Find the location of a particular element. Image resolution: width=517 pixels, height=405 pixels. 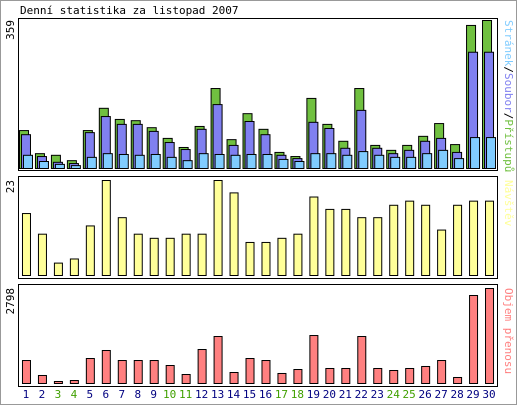

legend-entry: Návštěv is located at coordinates (508, 203).